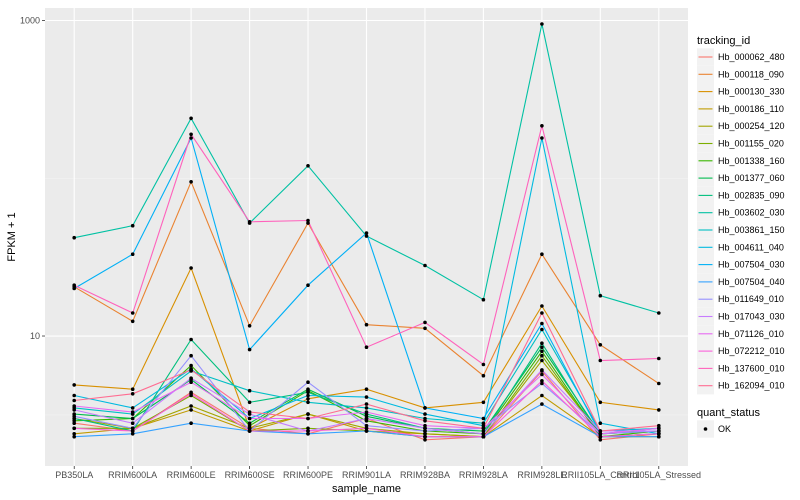 The width and height of the screenshot is (800, 500). I want to click on x-tick-label: RRIM901LA, so click(366, 475).